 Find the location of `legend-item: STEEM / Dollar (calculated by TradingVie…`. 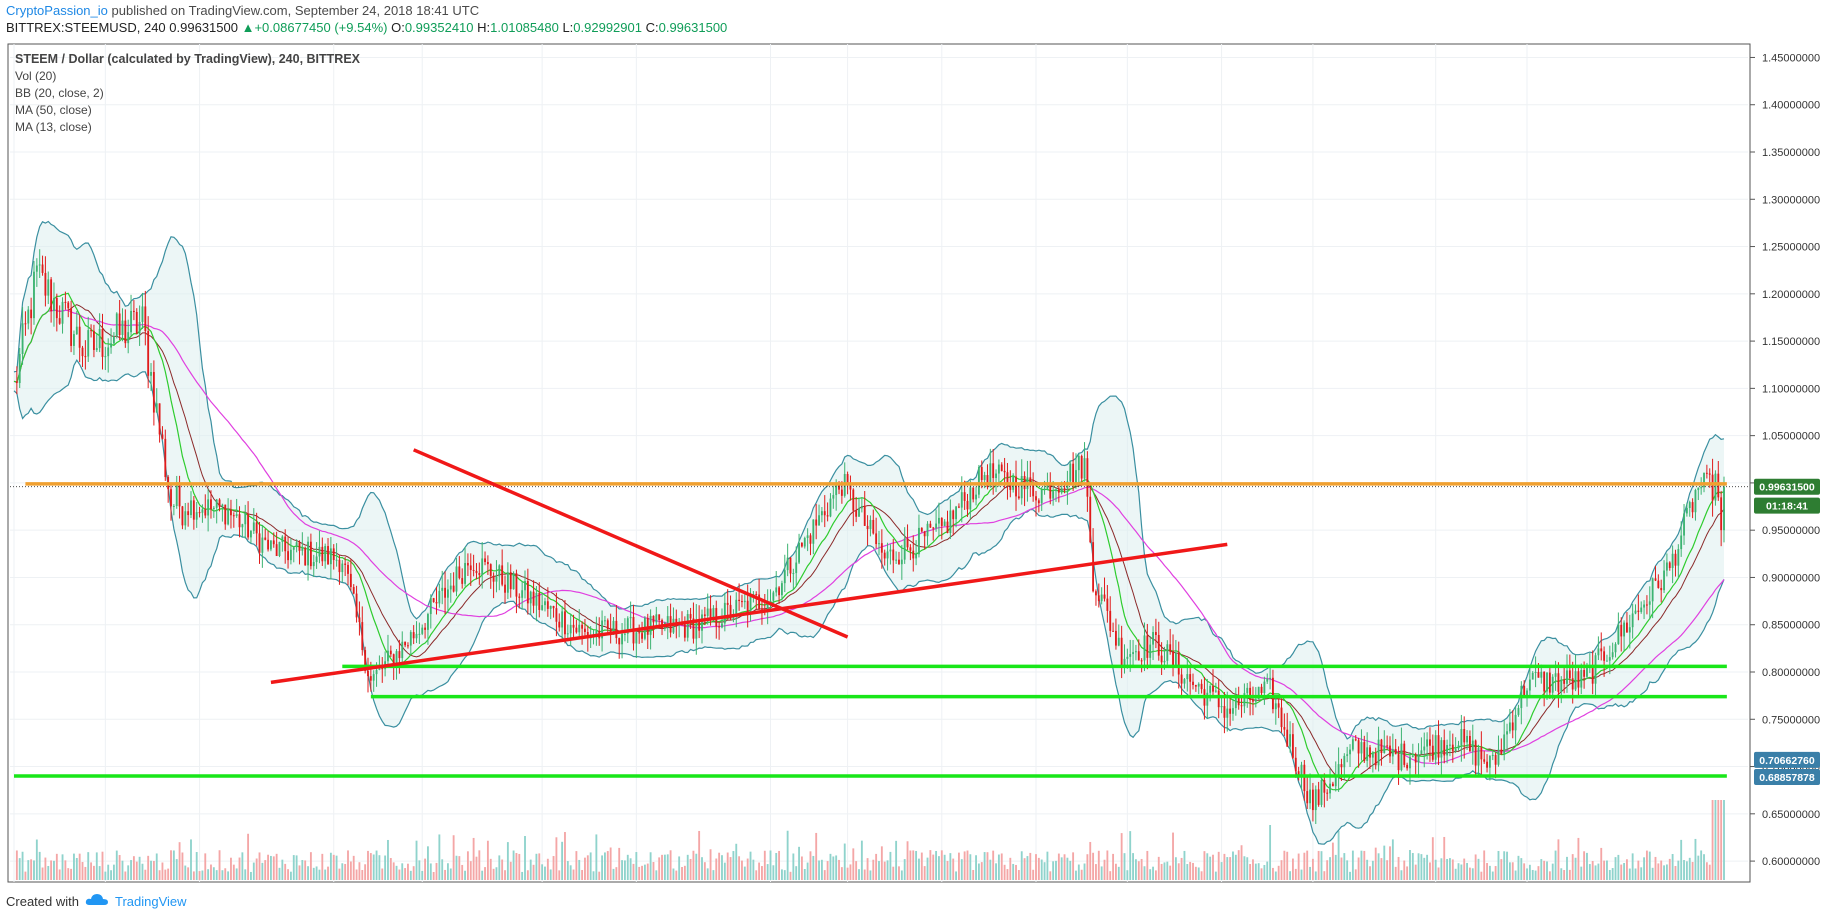

legend-item: STEEM / Dollar (calculated by TradingVie… is located at coordinates (188, 59).